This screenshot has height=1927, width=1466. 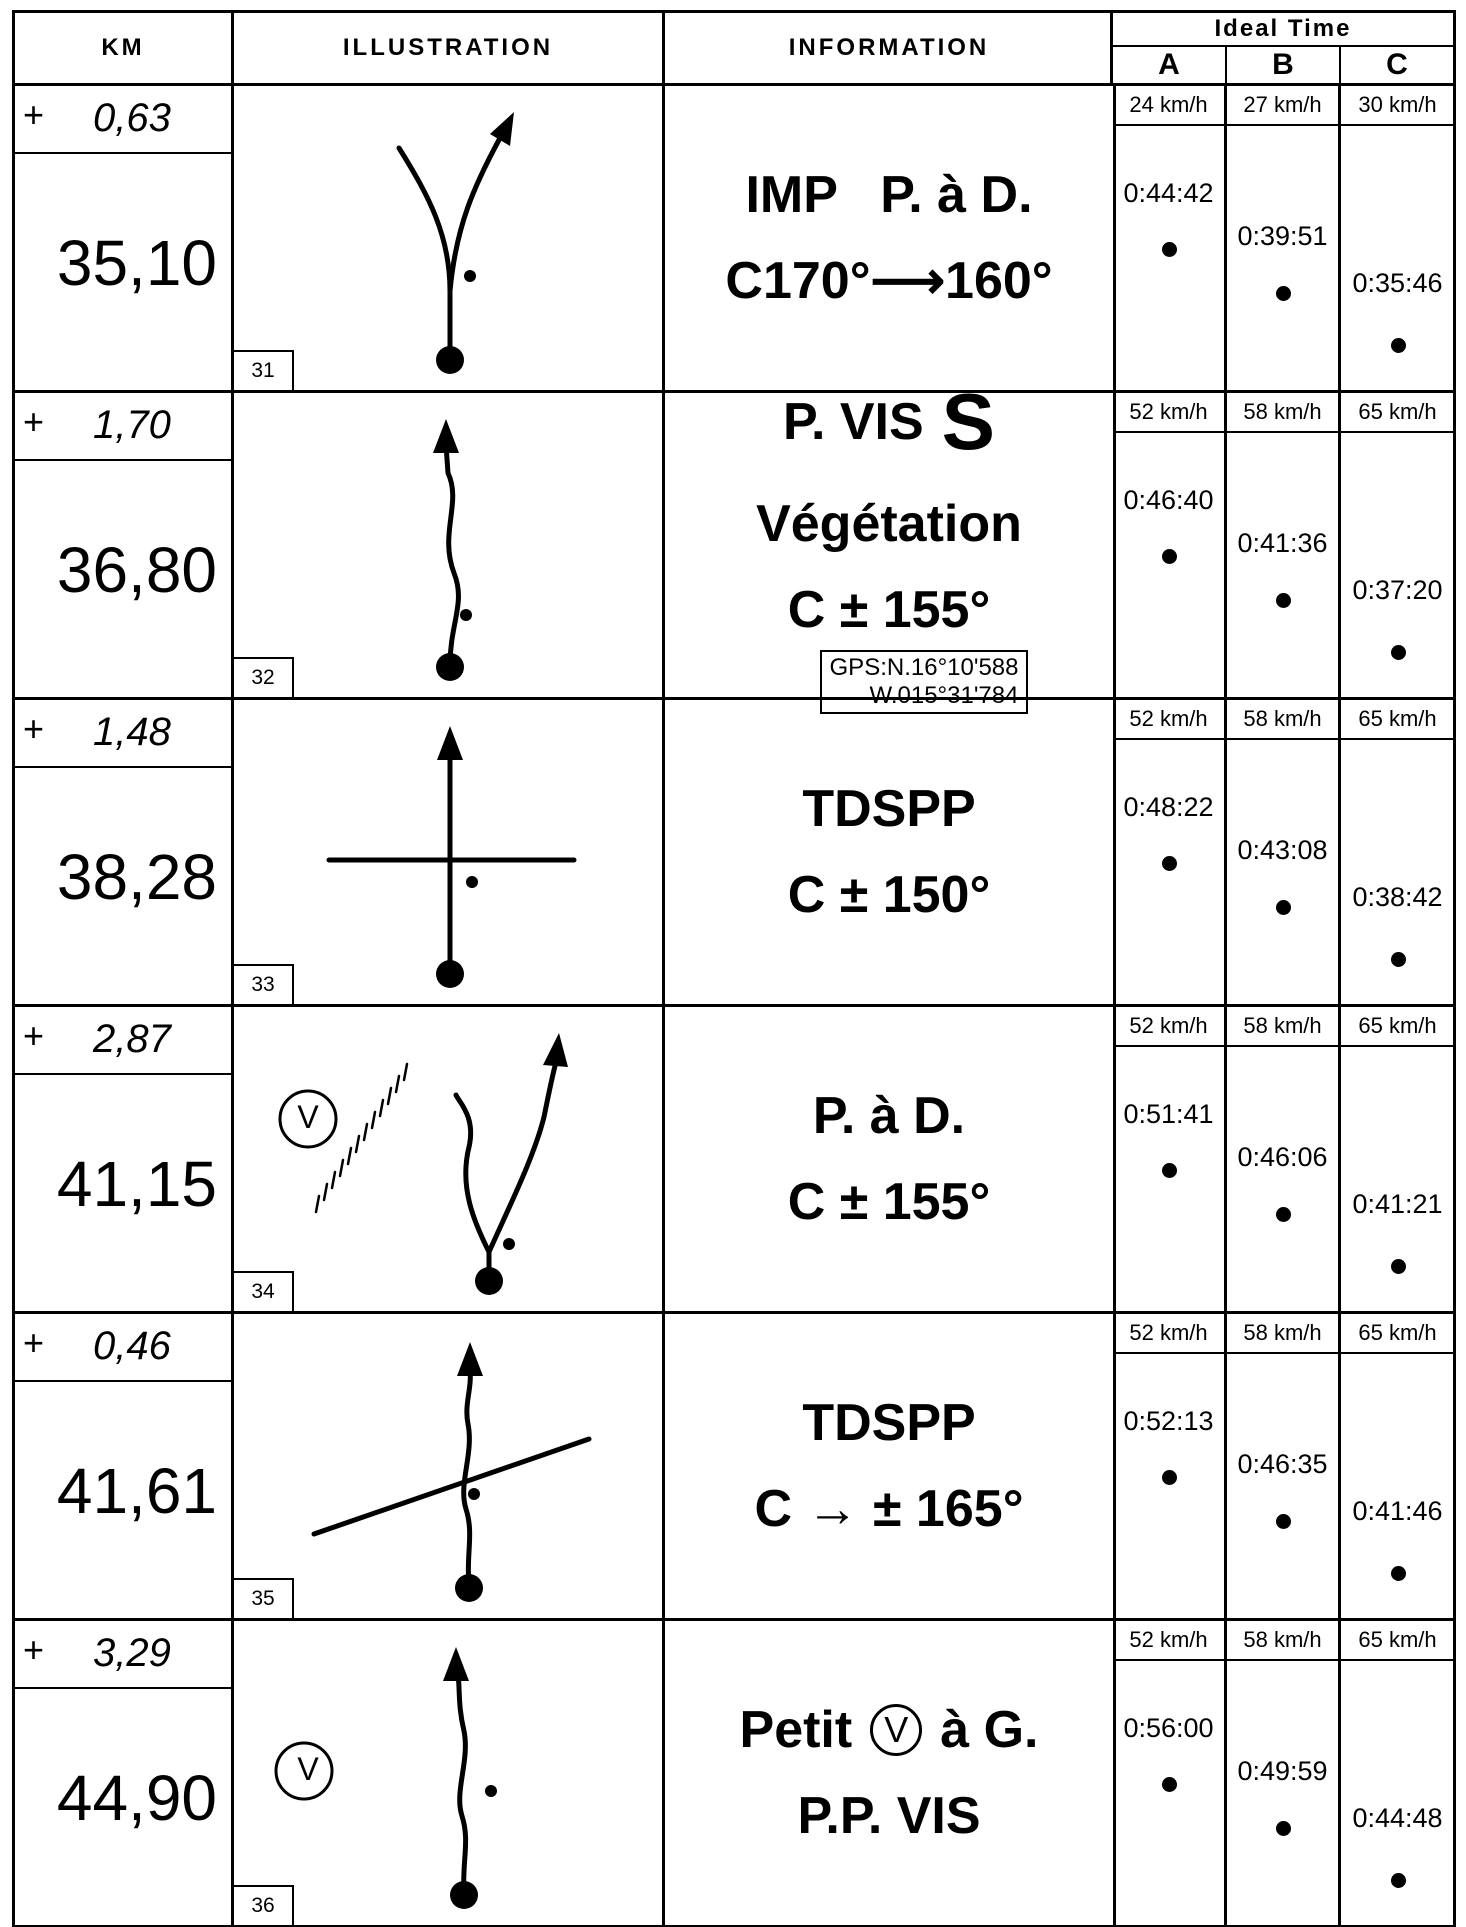 I want to click on km-cell: +2,87 41,15, so click(x=124, y=1159).